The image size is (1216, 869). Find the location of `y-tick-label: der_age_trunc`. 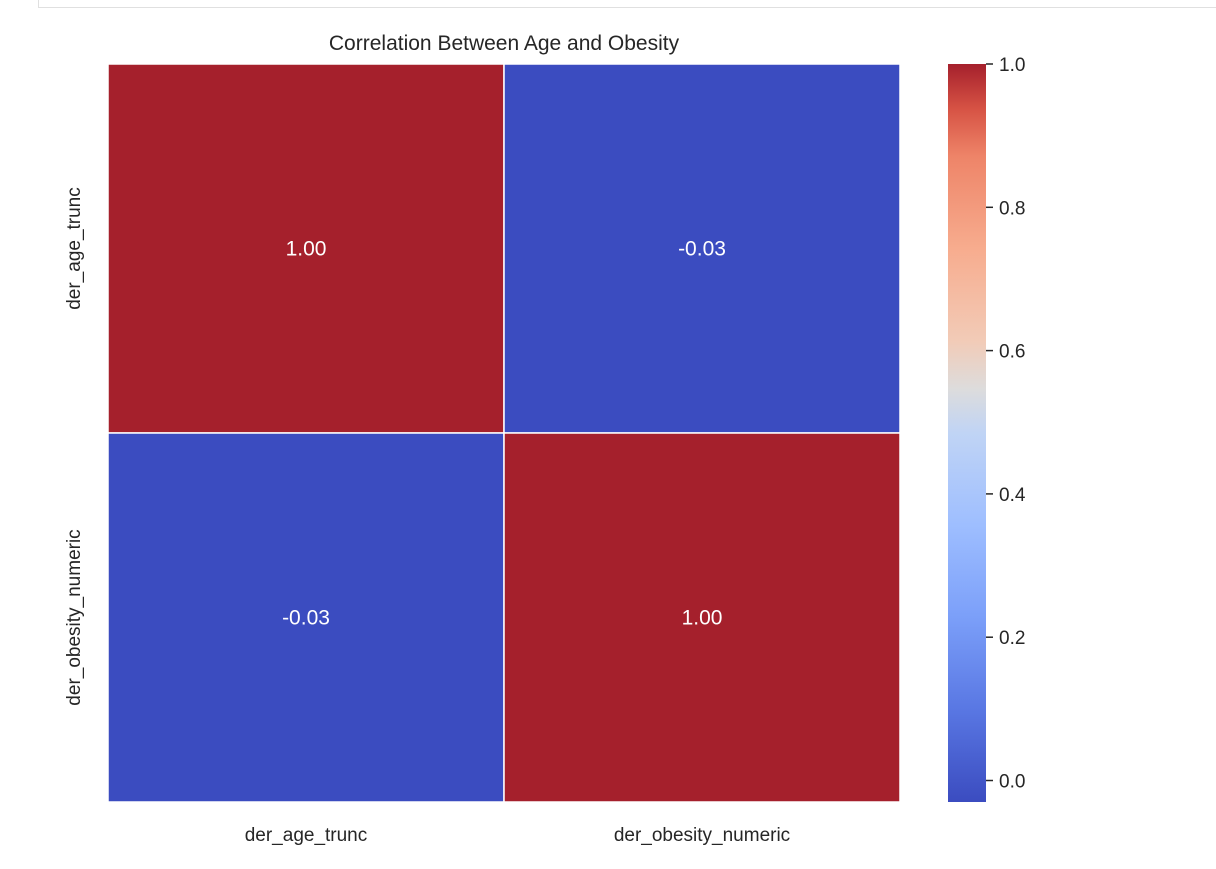

y-tick-label: der_age_trunc is located at coordinates (74, 248).